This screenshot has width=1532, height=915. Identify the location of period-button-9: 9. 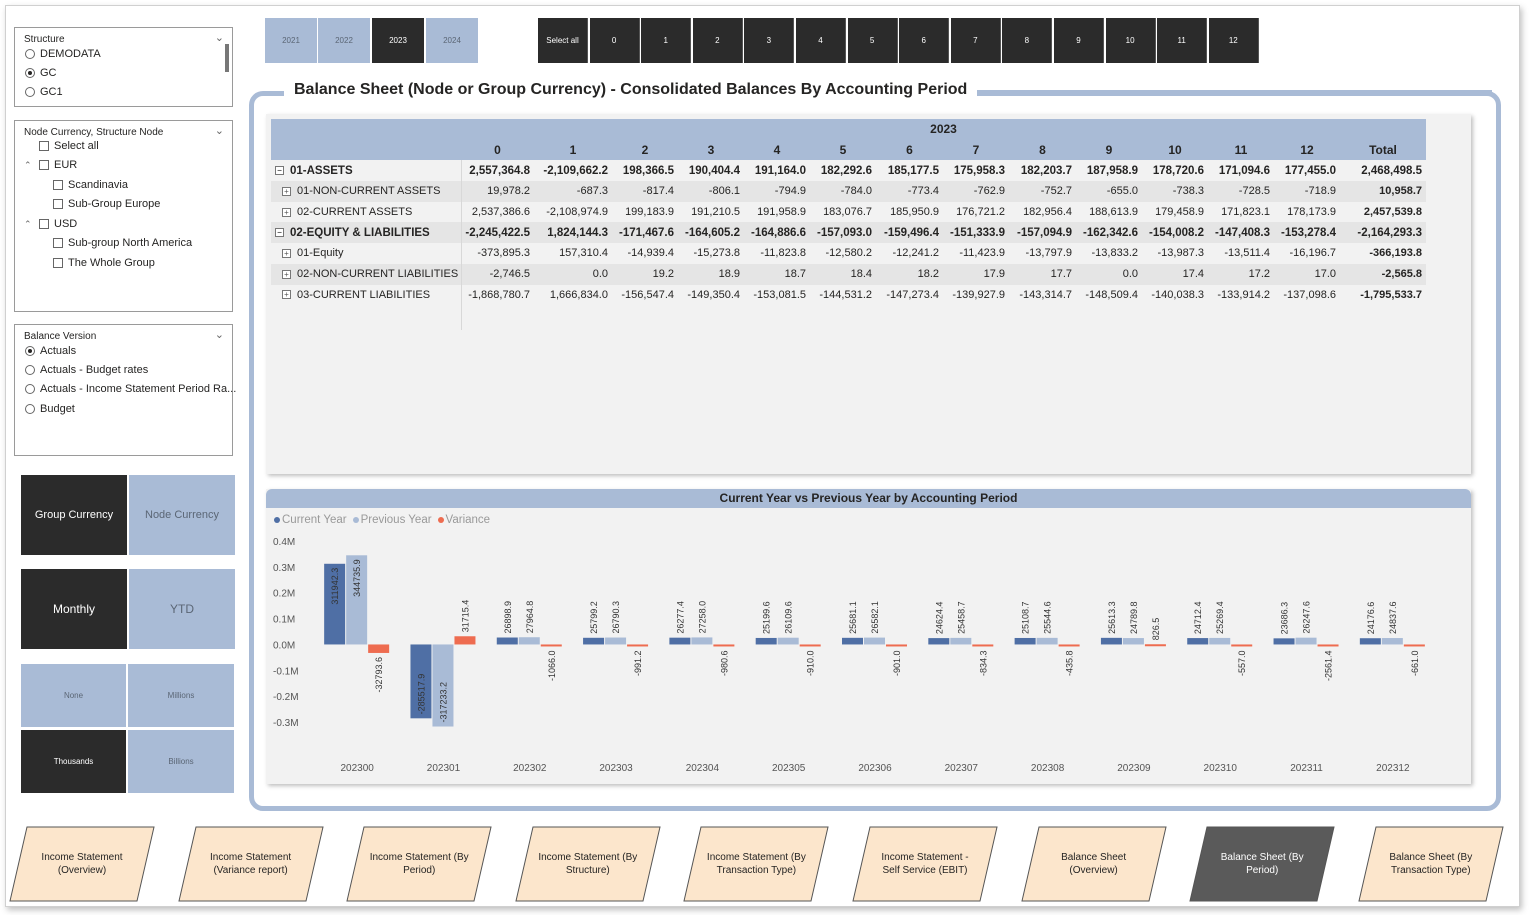
(1079, 40).